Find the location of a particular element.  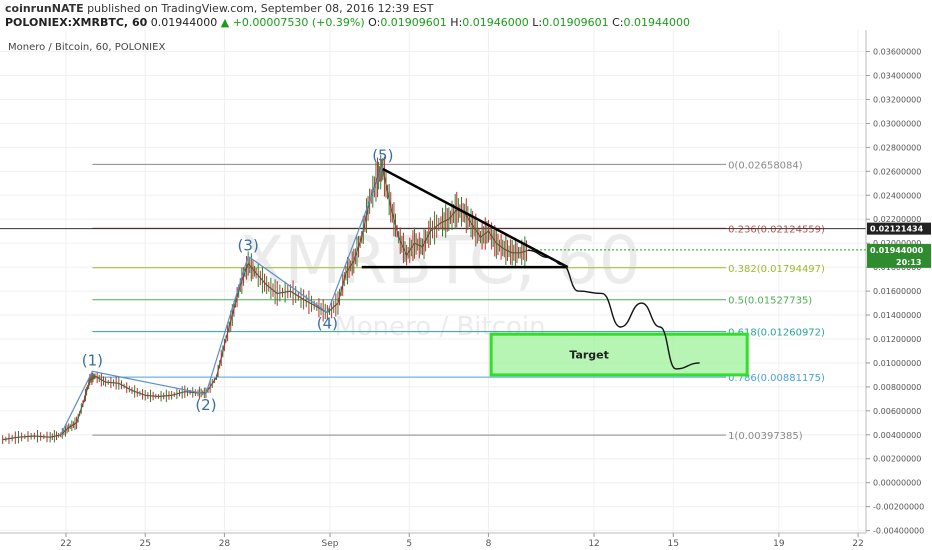

triangle-upper-trendline is located at coordinates (475, 218).